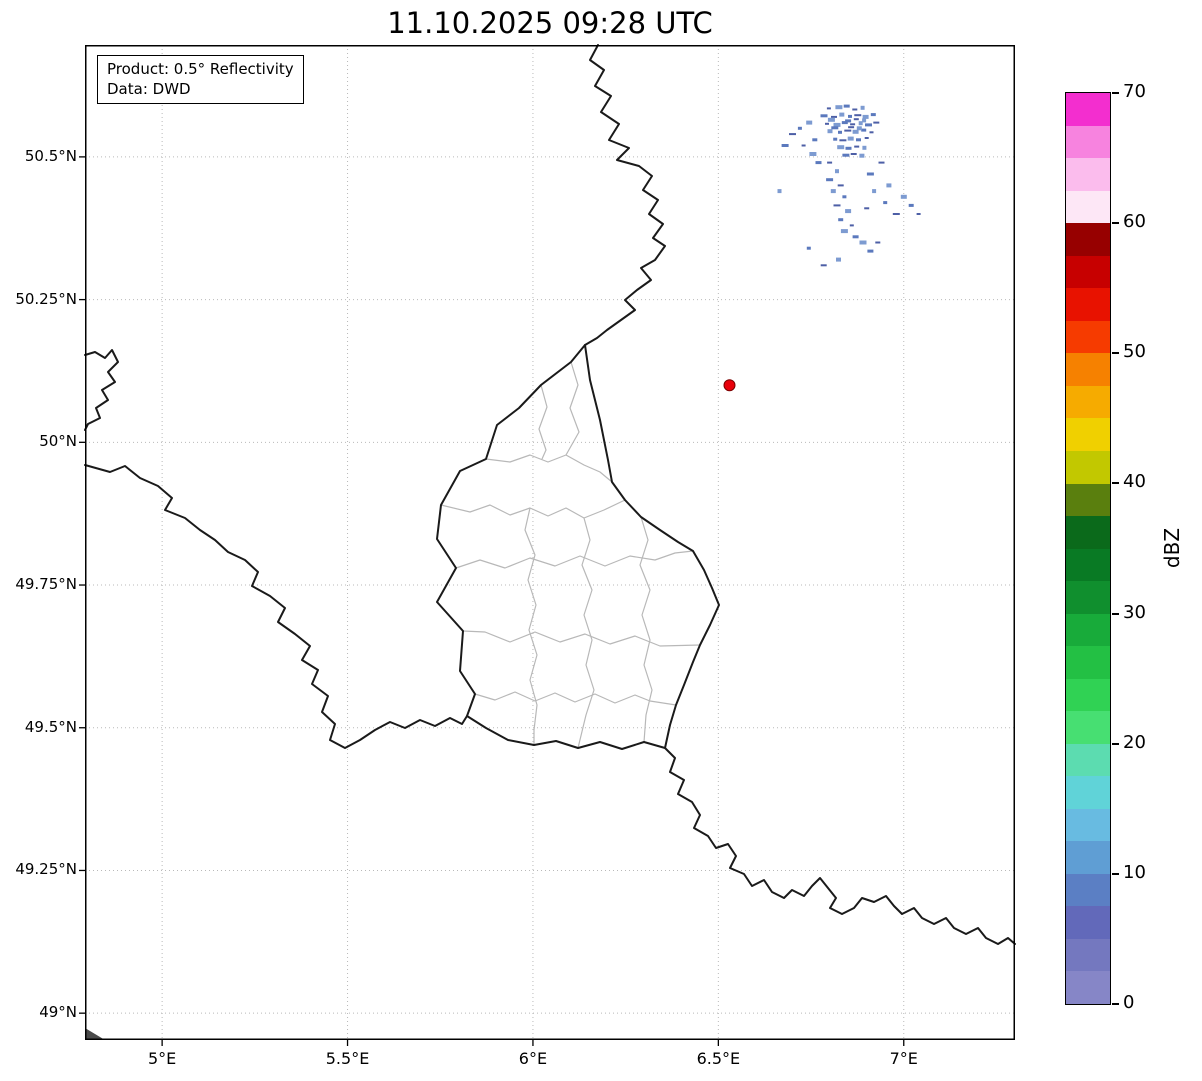 The width and height of the screenshot is (1202, 1081). What do you see at coordinates (58, 441) in the screenshot?
I see `ytick-label: 50°N` at bounding box center [58, 441].